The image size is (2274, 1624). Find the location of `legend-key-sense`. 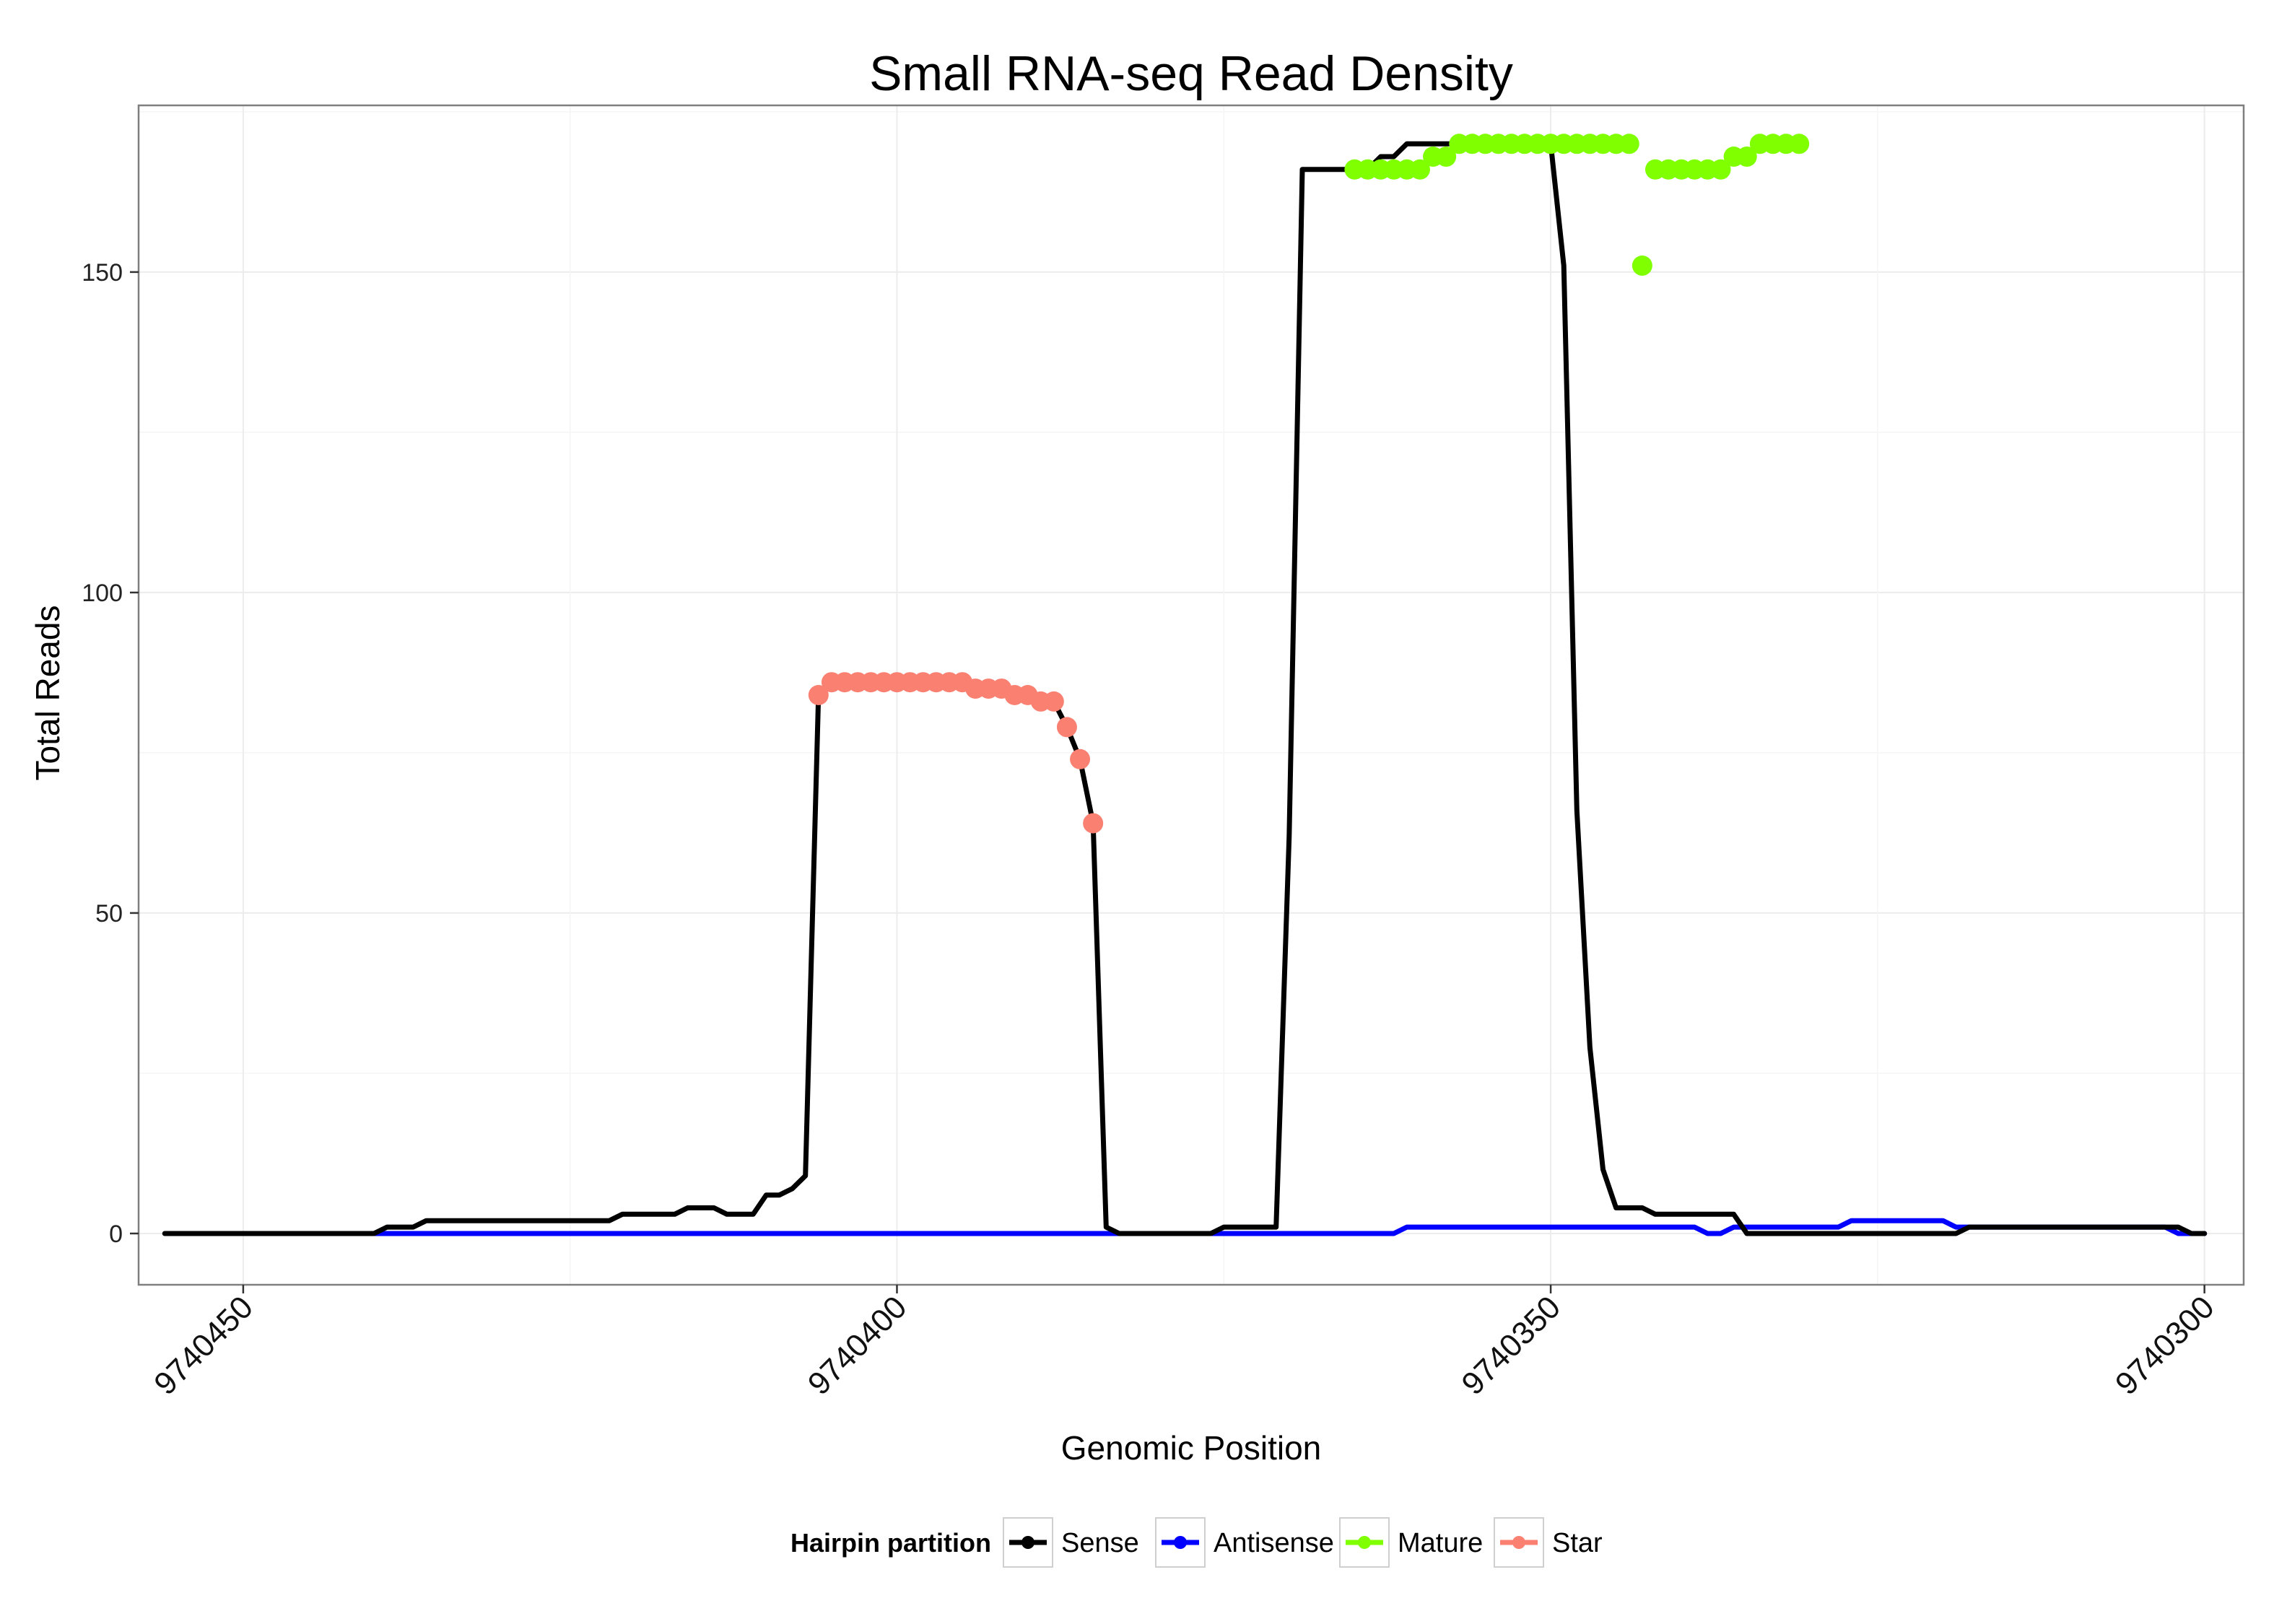

legend-key-sense is located at coordinates (1028, 1542).